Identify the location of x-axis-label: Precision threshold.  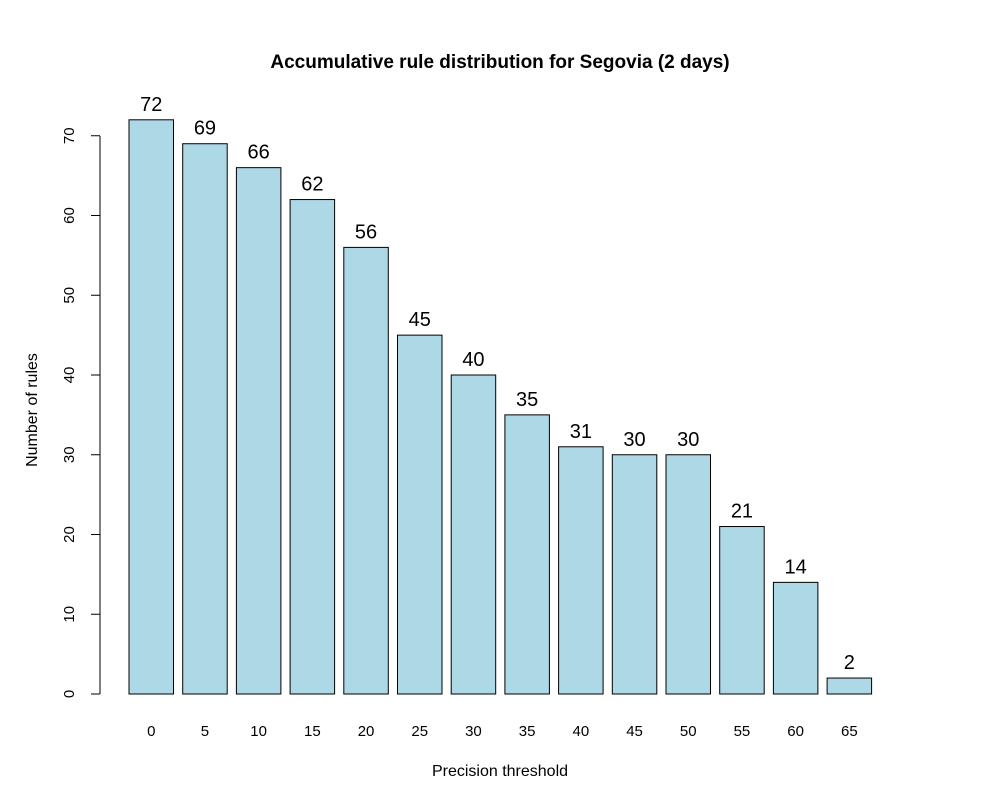
(500, 771).